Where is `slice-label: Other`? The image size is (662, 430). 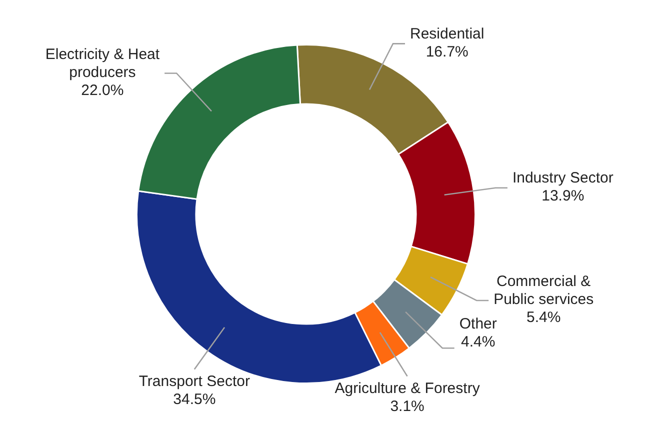
slice-label: Other is located at coordinates (478, 324).